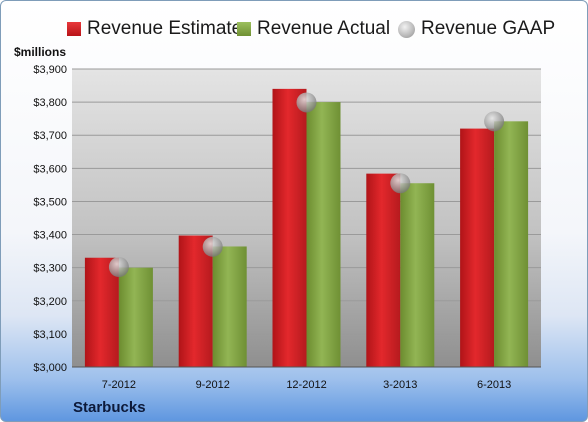 This screenshot has width=588, height=422. I want to click on y-tick-label: $3,000, so click(50, 368).